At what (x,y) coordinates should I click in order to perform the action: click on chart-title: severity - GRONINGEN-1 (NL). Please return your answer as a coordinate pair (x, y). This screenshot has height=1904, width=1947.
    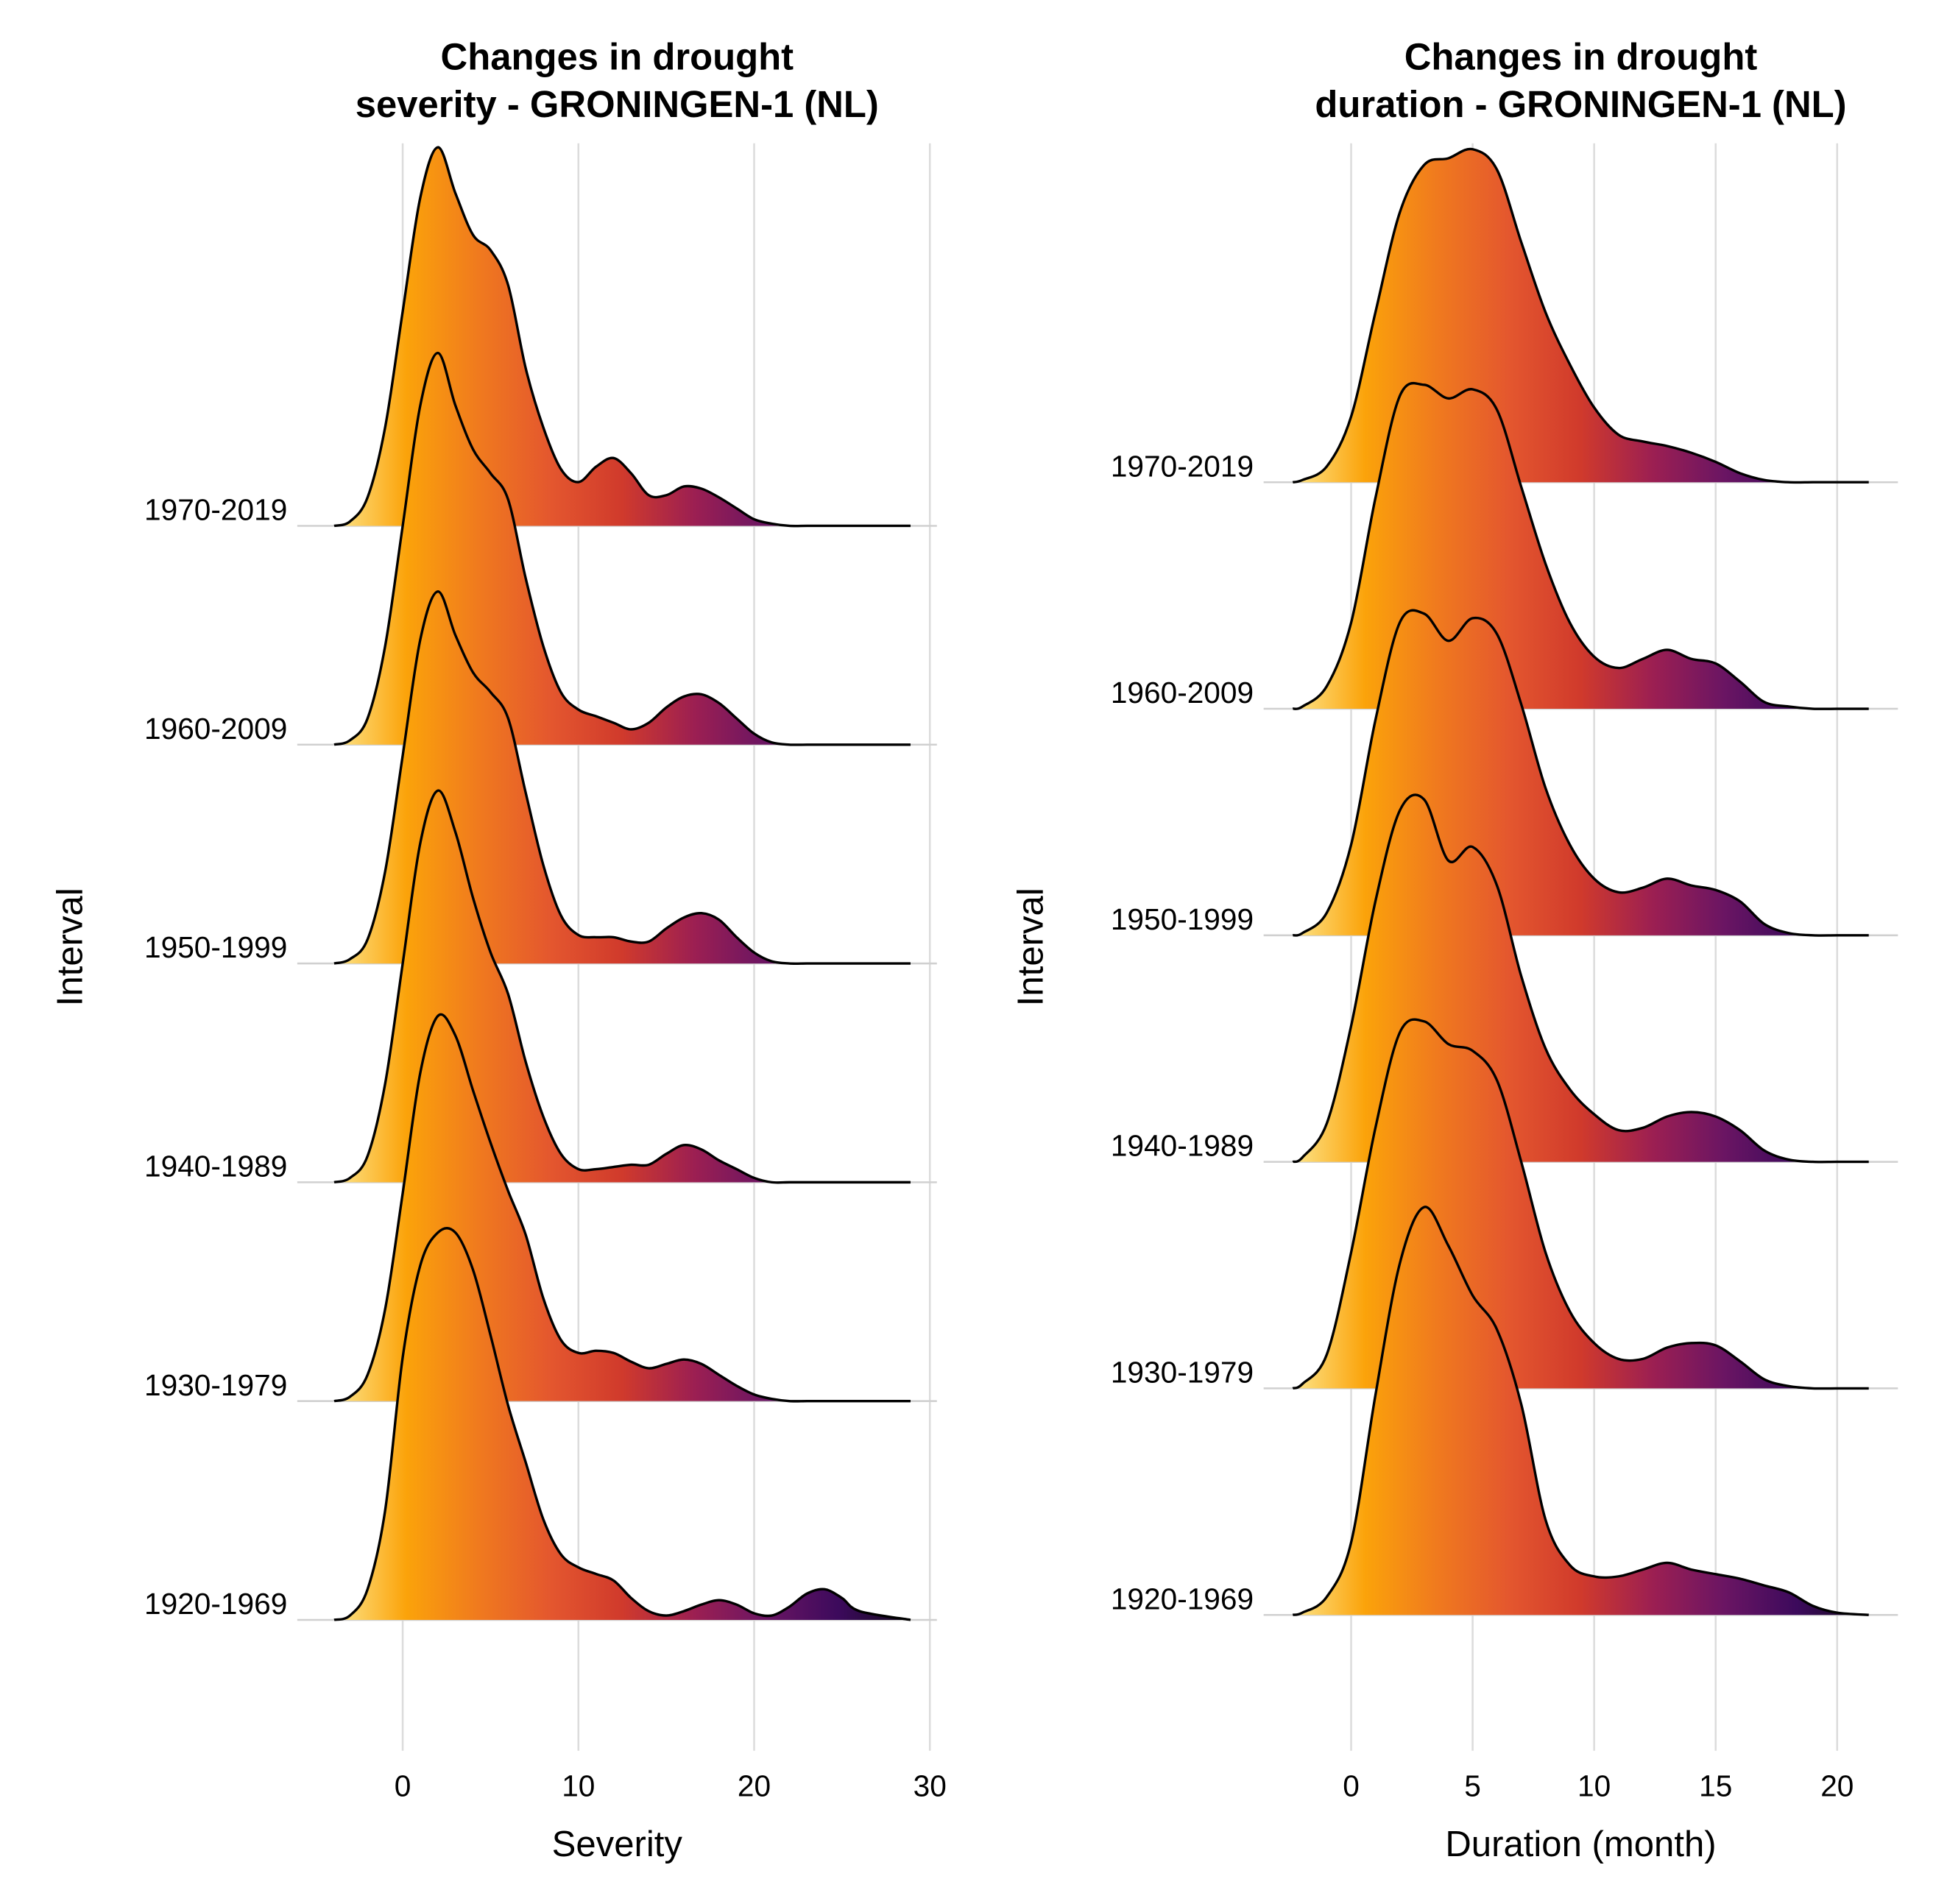
    Looking at the image, I should click on (617, 104).